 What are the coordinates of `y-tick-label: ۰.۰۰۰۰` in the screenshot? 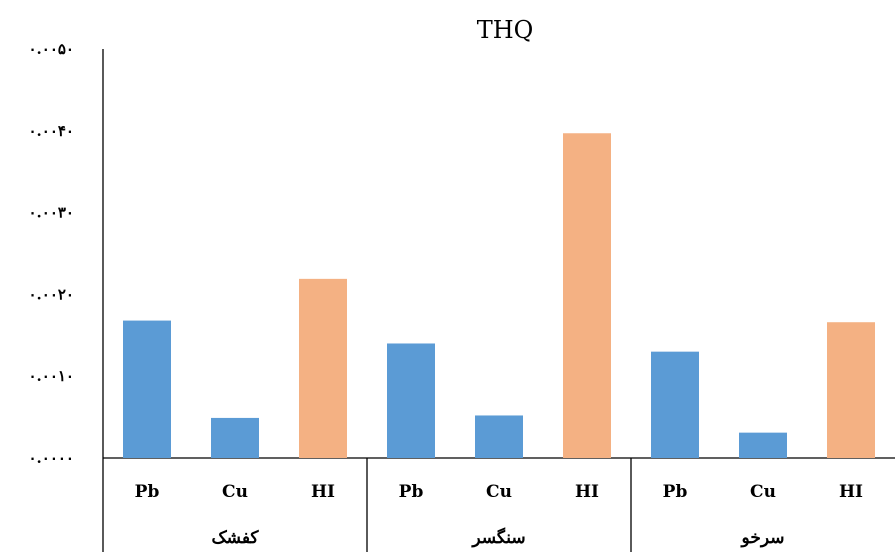 It's located at (51, 458).